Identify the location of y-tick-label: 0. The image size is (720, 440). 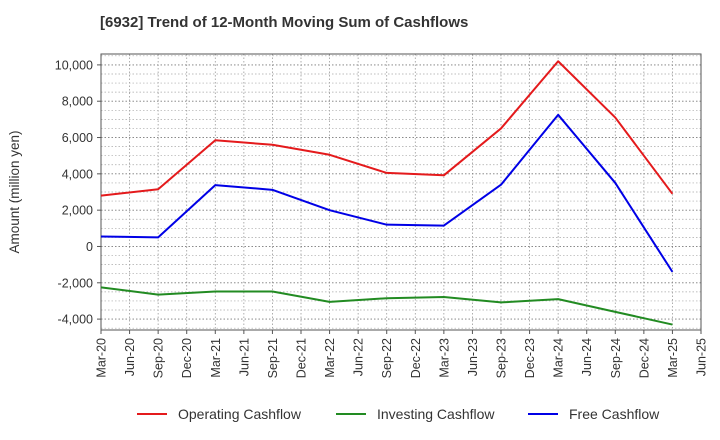
(89, 247).